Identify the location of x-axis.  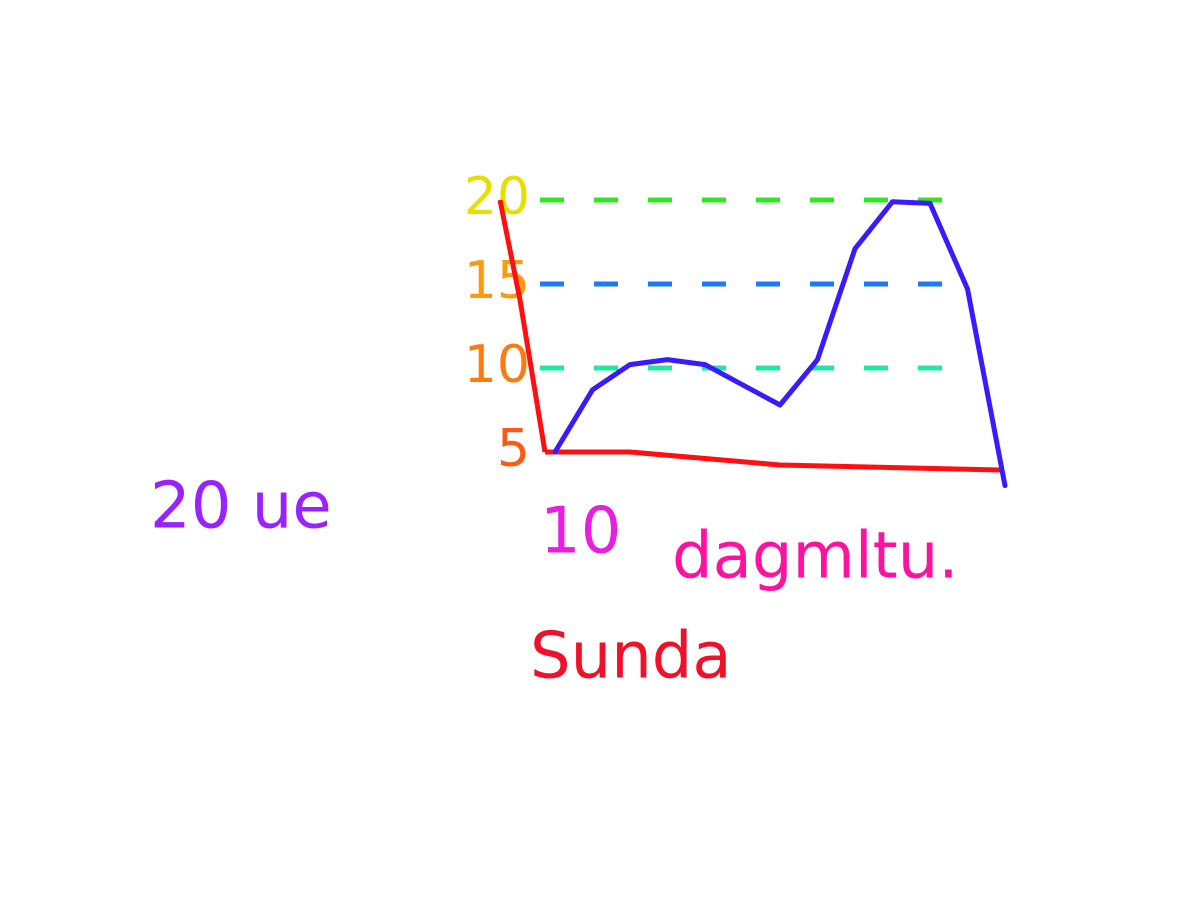
(773, 461).